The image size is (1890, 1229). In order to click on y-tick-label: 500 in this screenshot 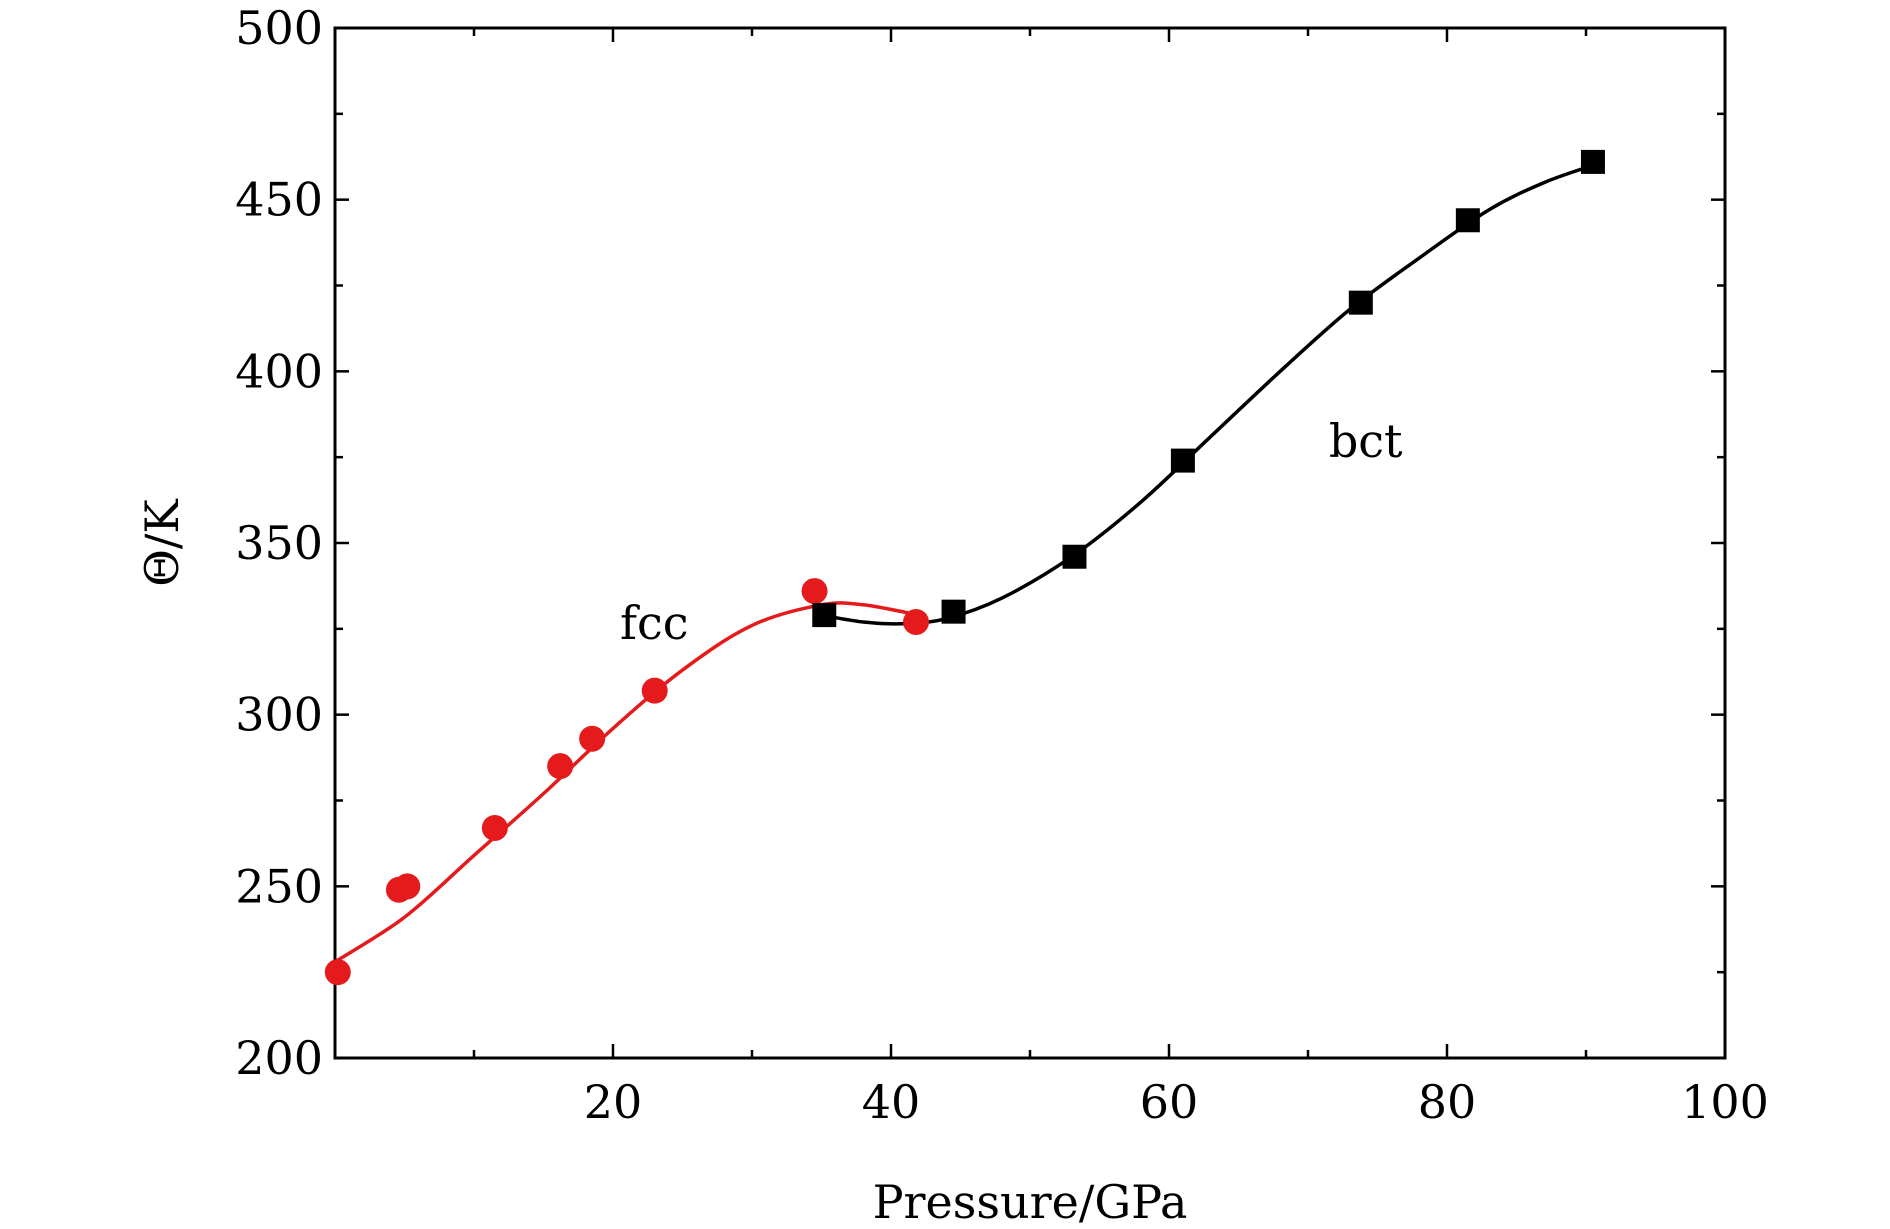, I will do `click(279, 28)`.